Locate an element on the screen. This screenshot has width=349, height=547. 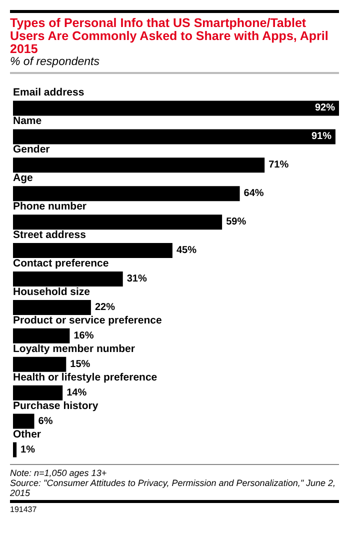
data-label: 16% is located at coordinates (84, 336).